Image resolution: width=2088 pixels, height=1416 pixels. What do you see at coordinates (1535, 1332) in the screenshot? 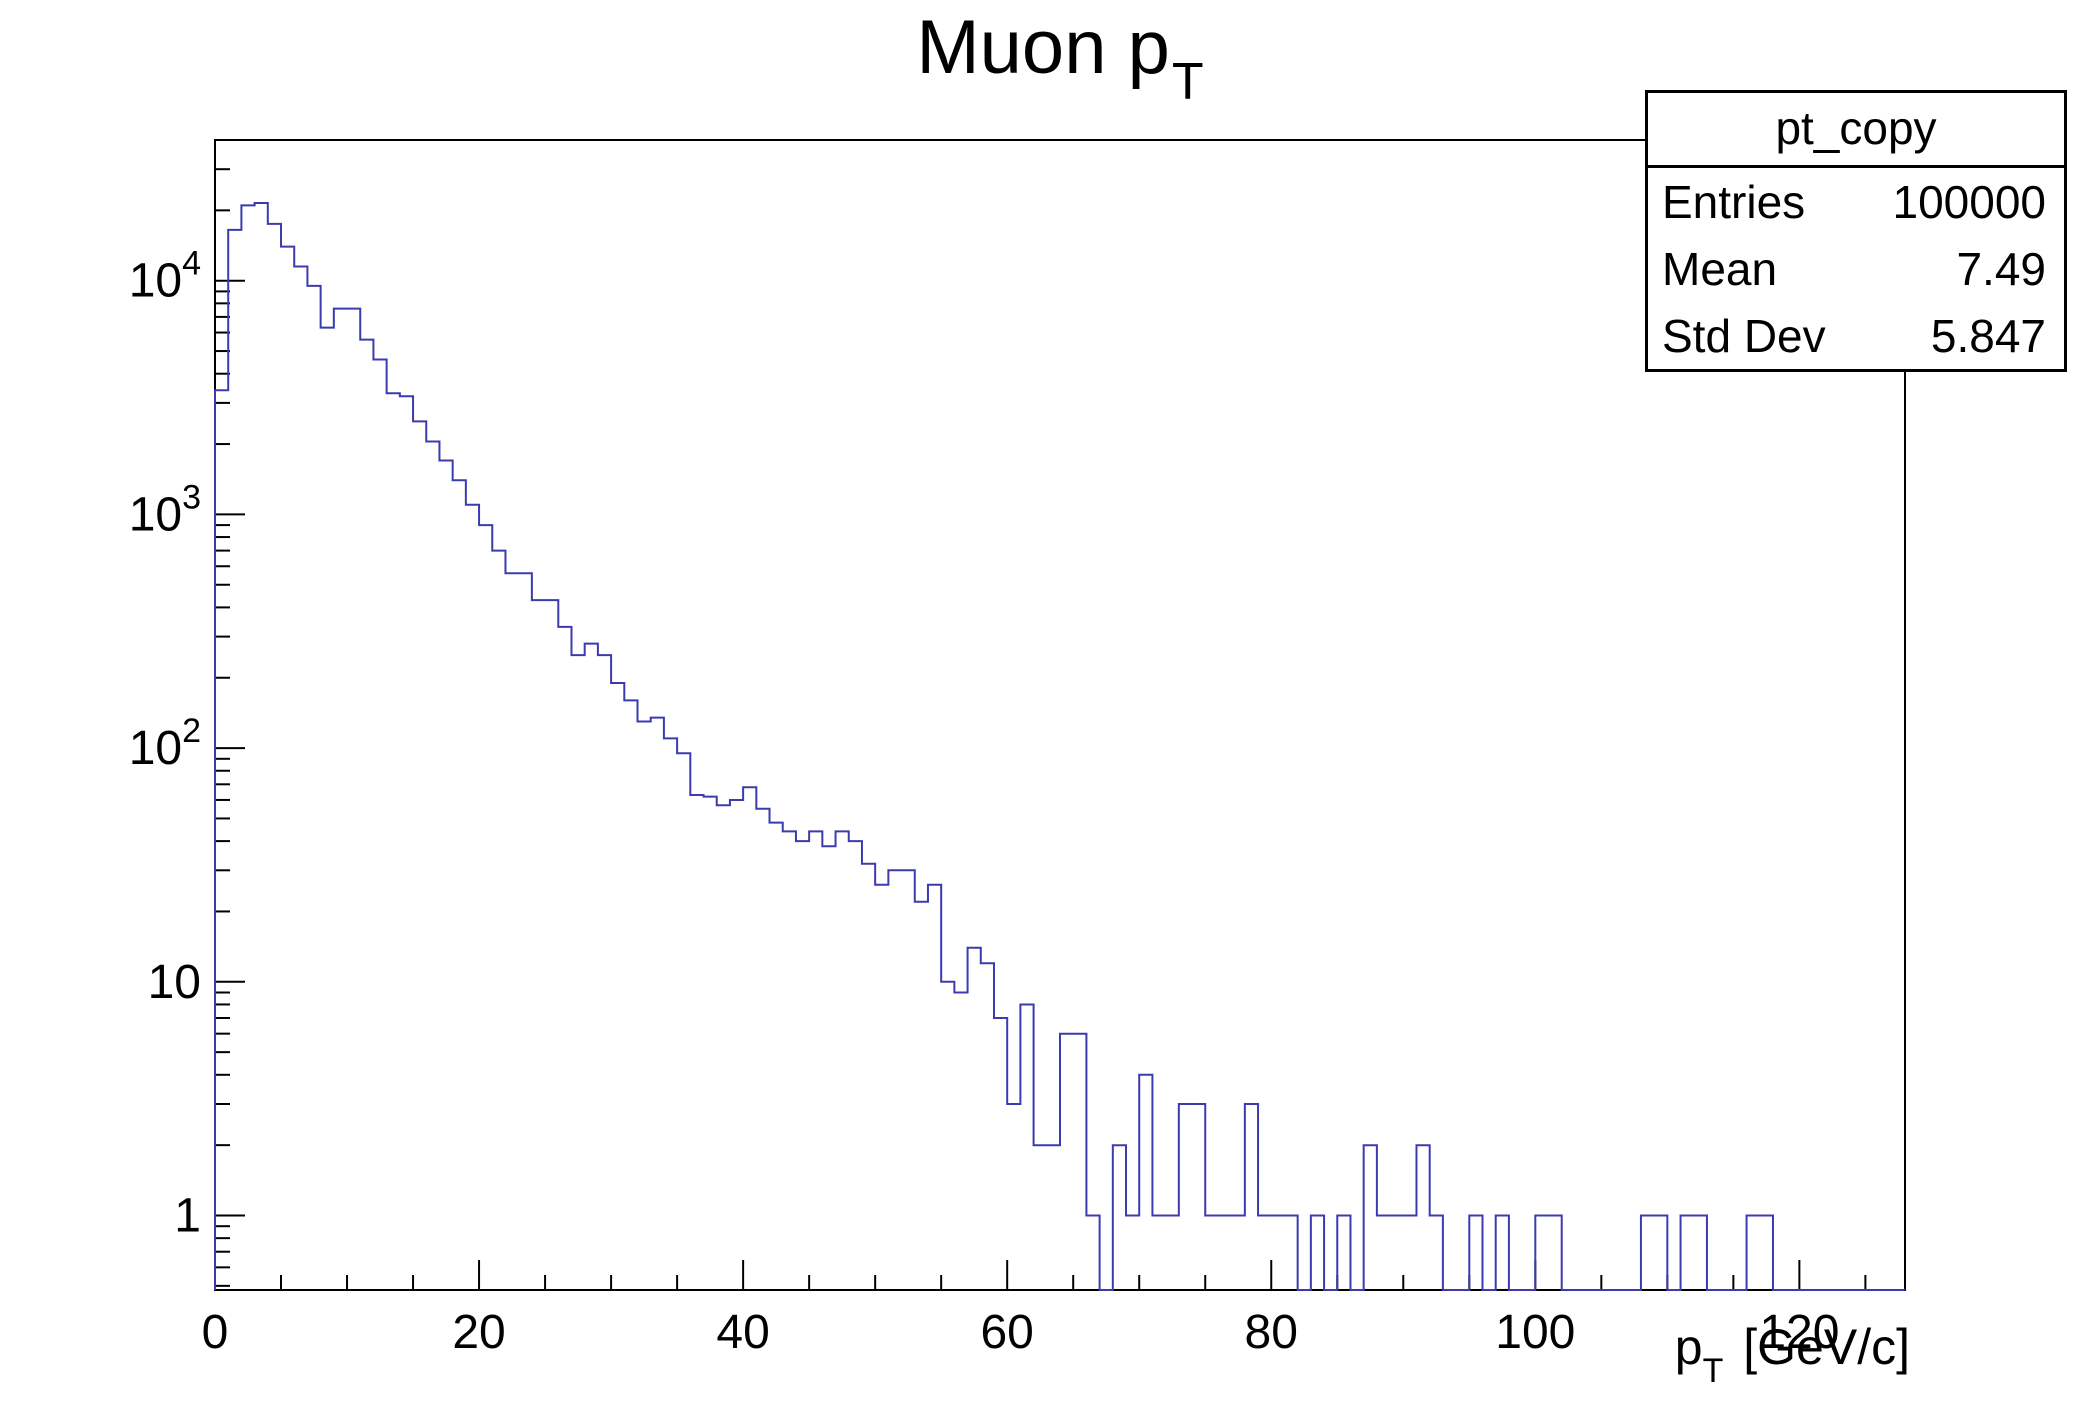
I see `x-tick-label: 100` at bounding box center [1535, 1332].